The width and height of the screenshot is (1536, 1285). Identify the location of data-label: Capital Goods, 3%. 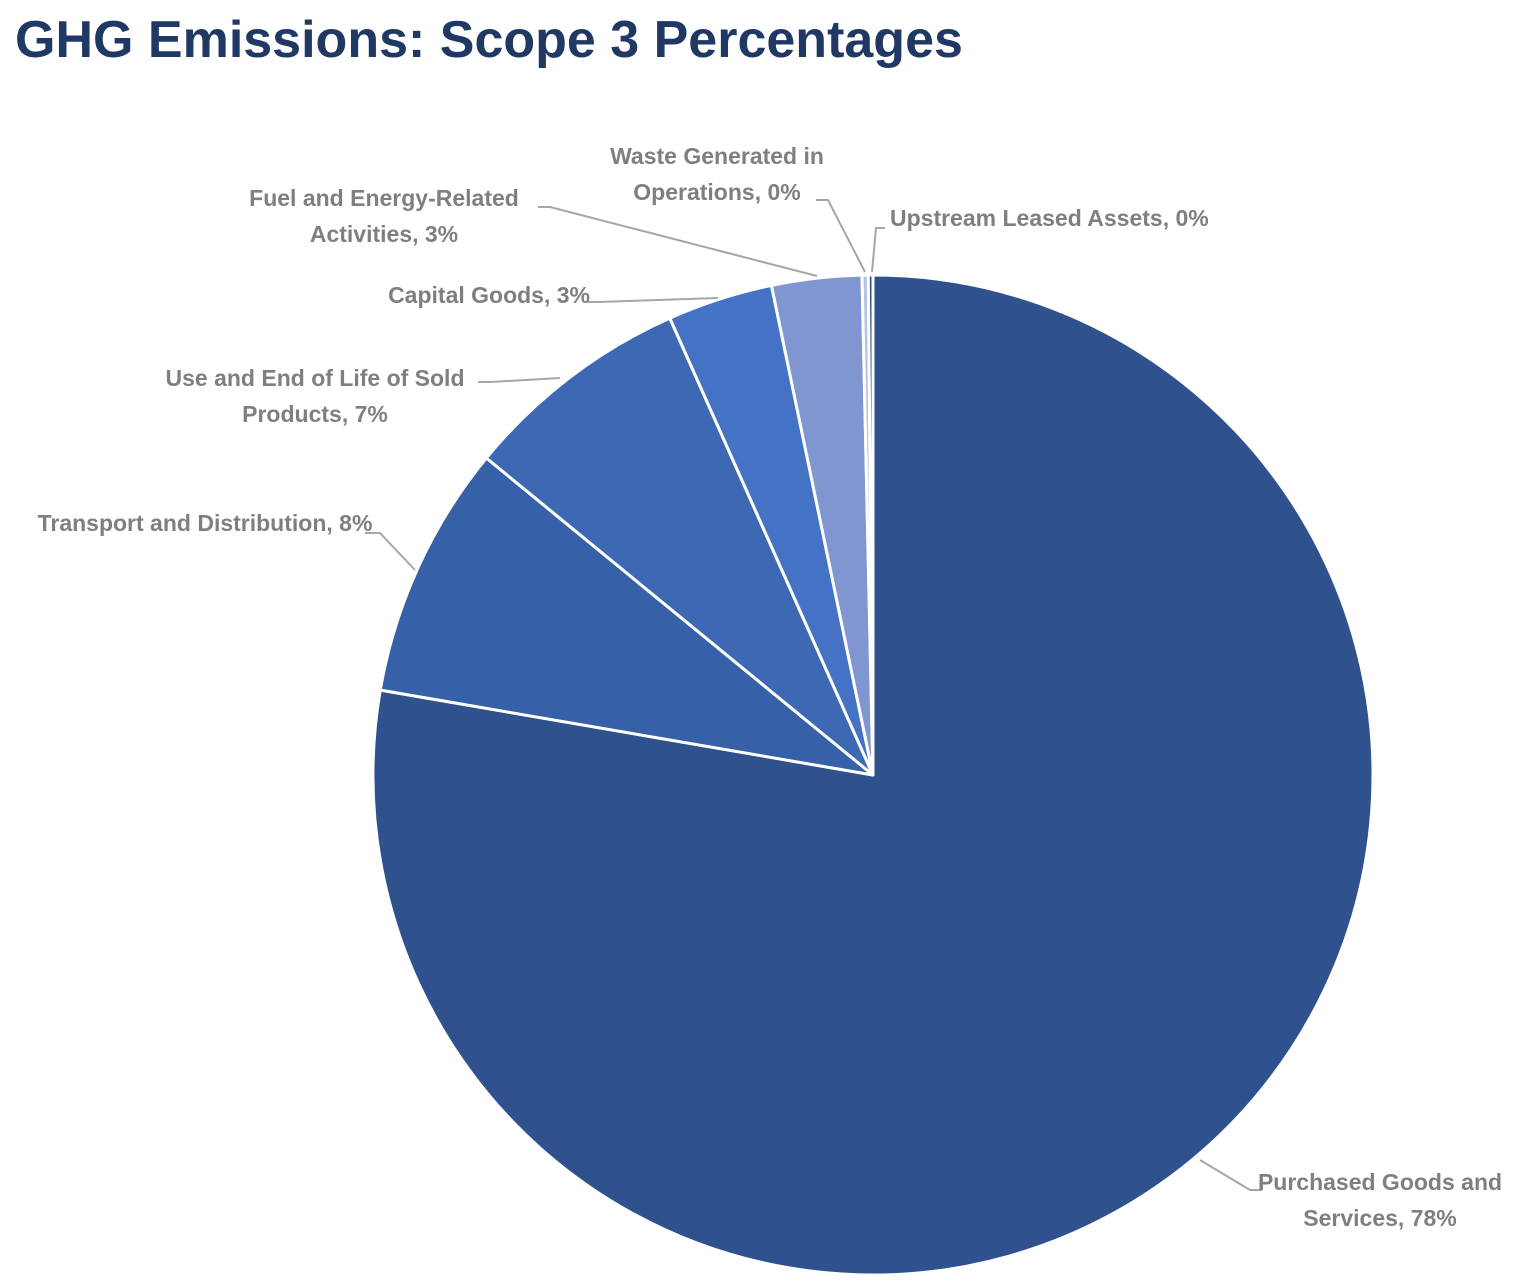
(489, 295).